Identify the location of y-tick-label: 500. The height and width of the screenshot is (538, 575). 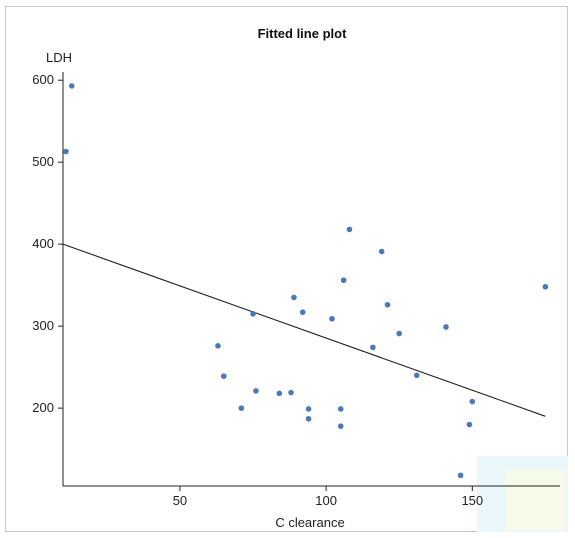
(43, 161).